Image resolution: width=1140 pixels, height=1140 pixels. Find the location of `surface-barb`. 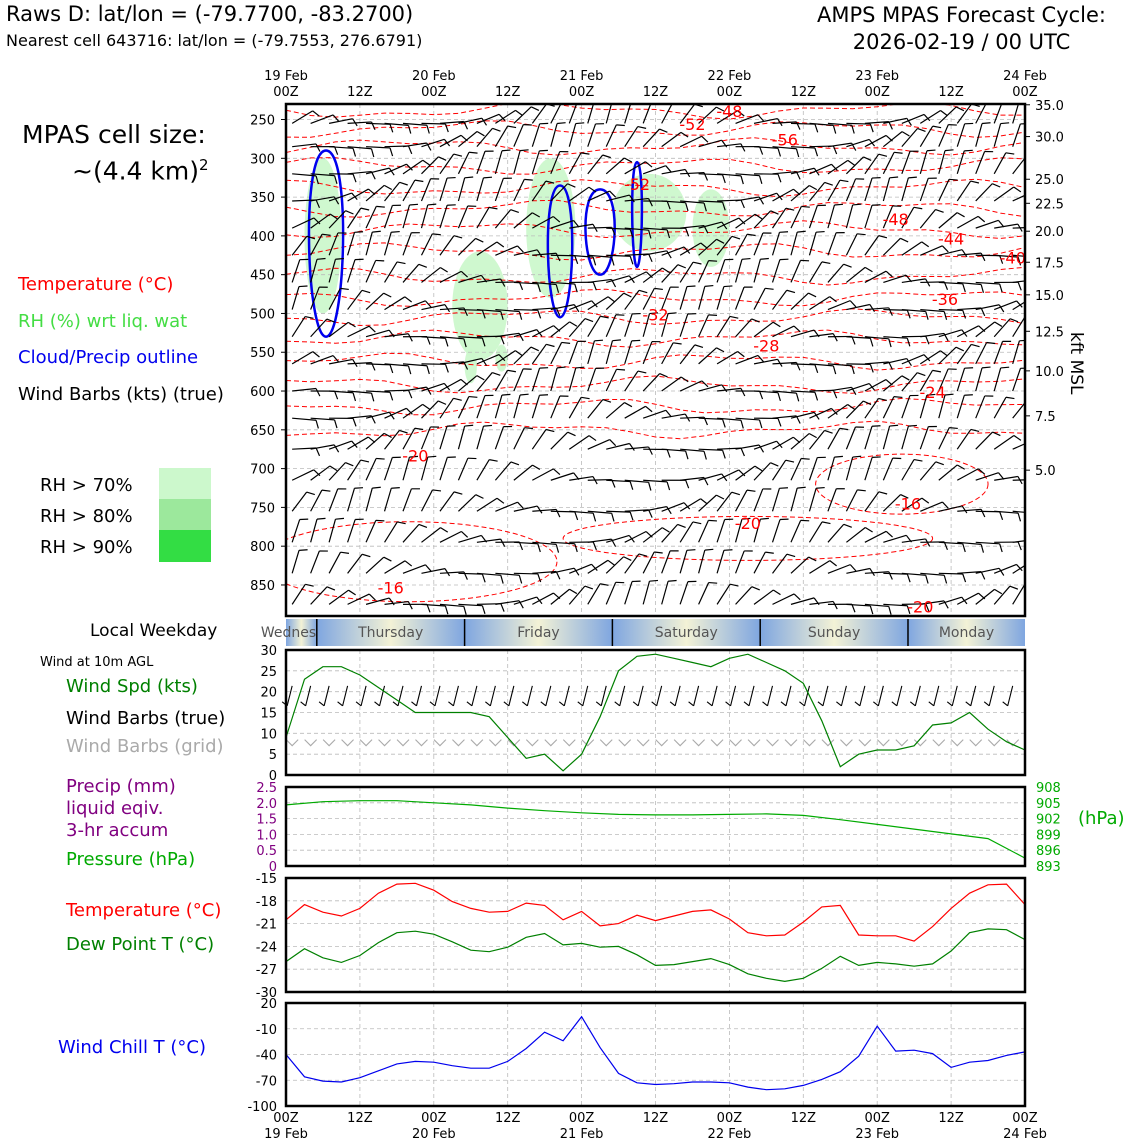

surface-barb is located at coordinates (474, 695).